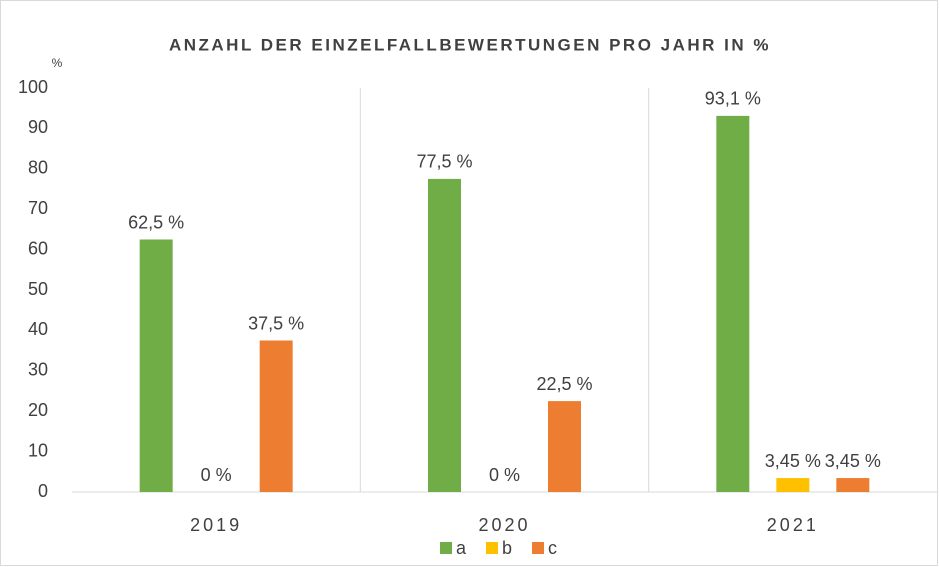  What do you see at coordinates (38, 208) in the screenshot?
I see `y-tick-label: 70` at bounding box center [38, 208].